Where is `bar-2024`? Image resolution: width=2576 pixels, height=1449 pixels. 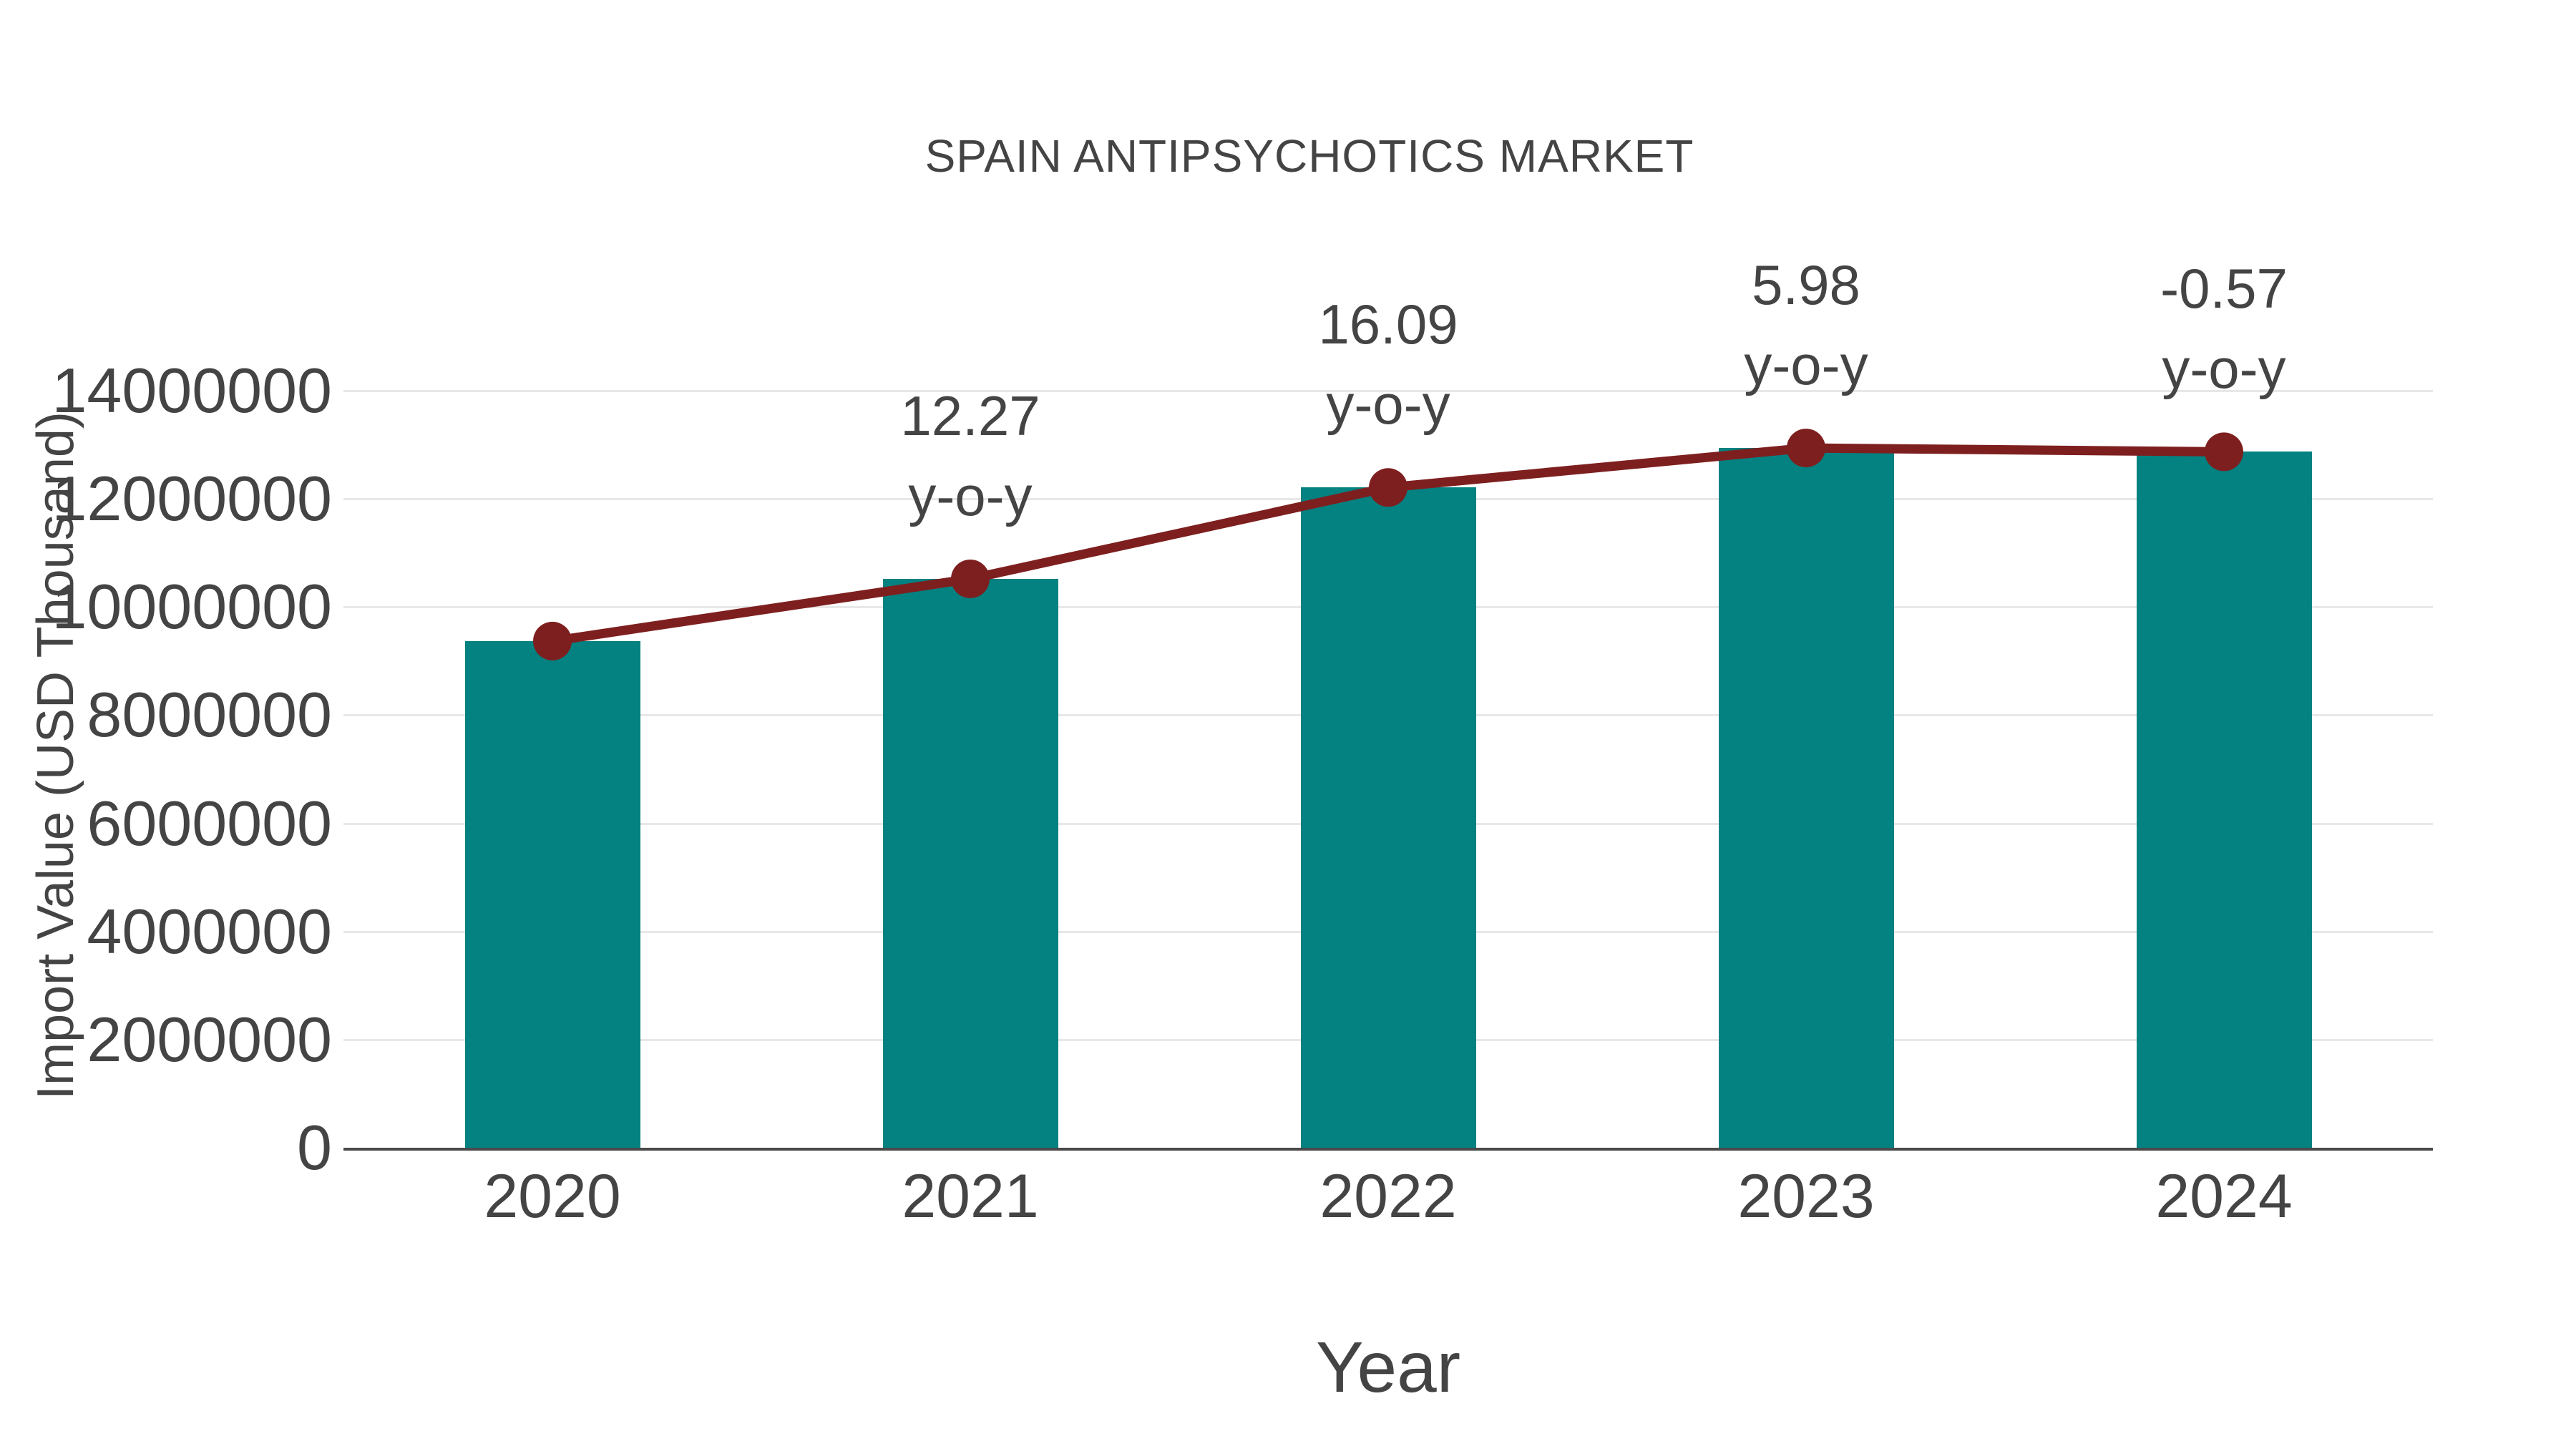 bar-2024 is located at coordinates (2224, 800).